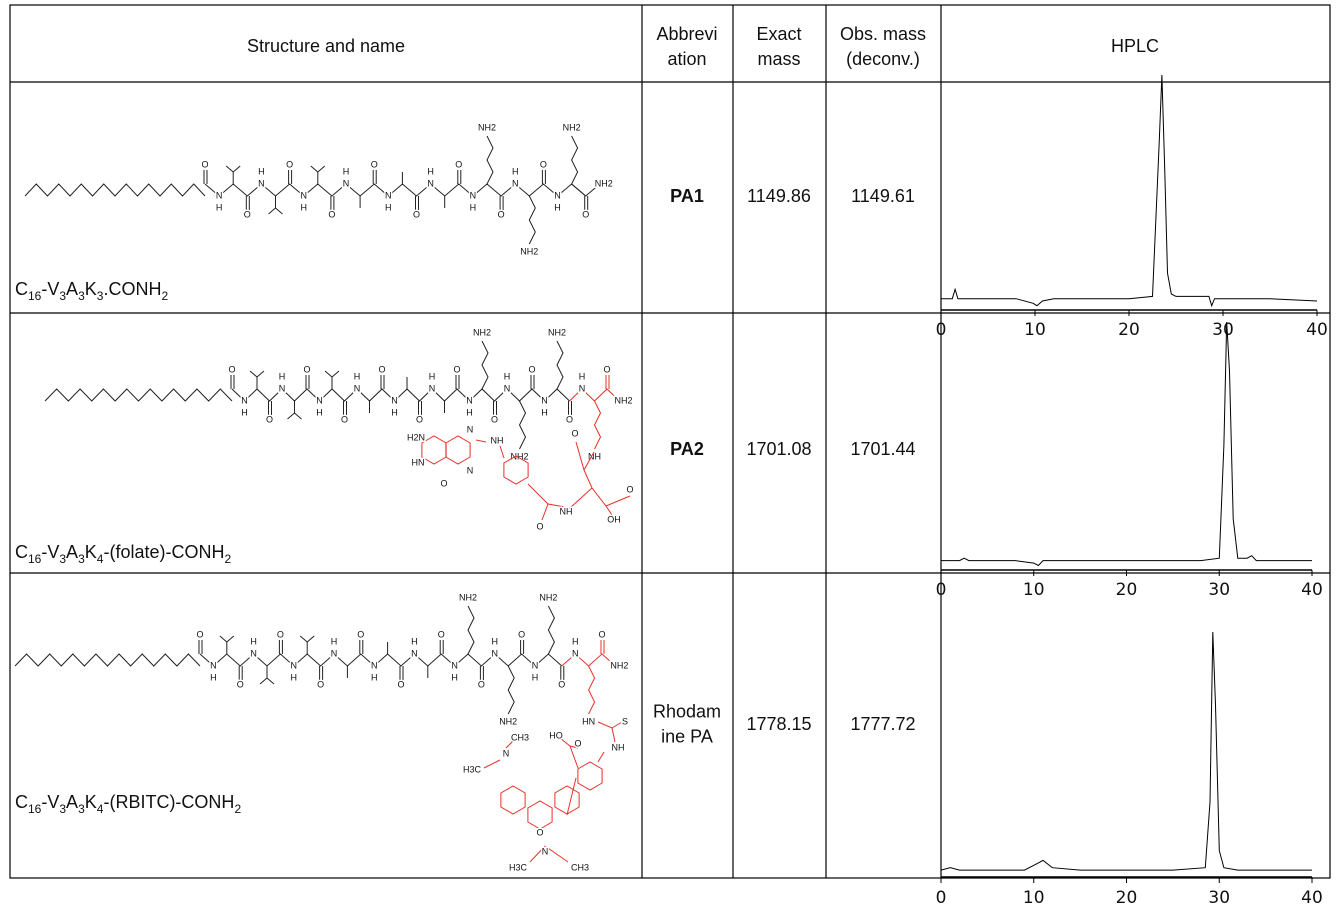  Describe the element at coordinates (91, 291) in the screenshot. I see `compound-name: C16-V3A3K3.CONH2` at that location.